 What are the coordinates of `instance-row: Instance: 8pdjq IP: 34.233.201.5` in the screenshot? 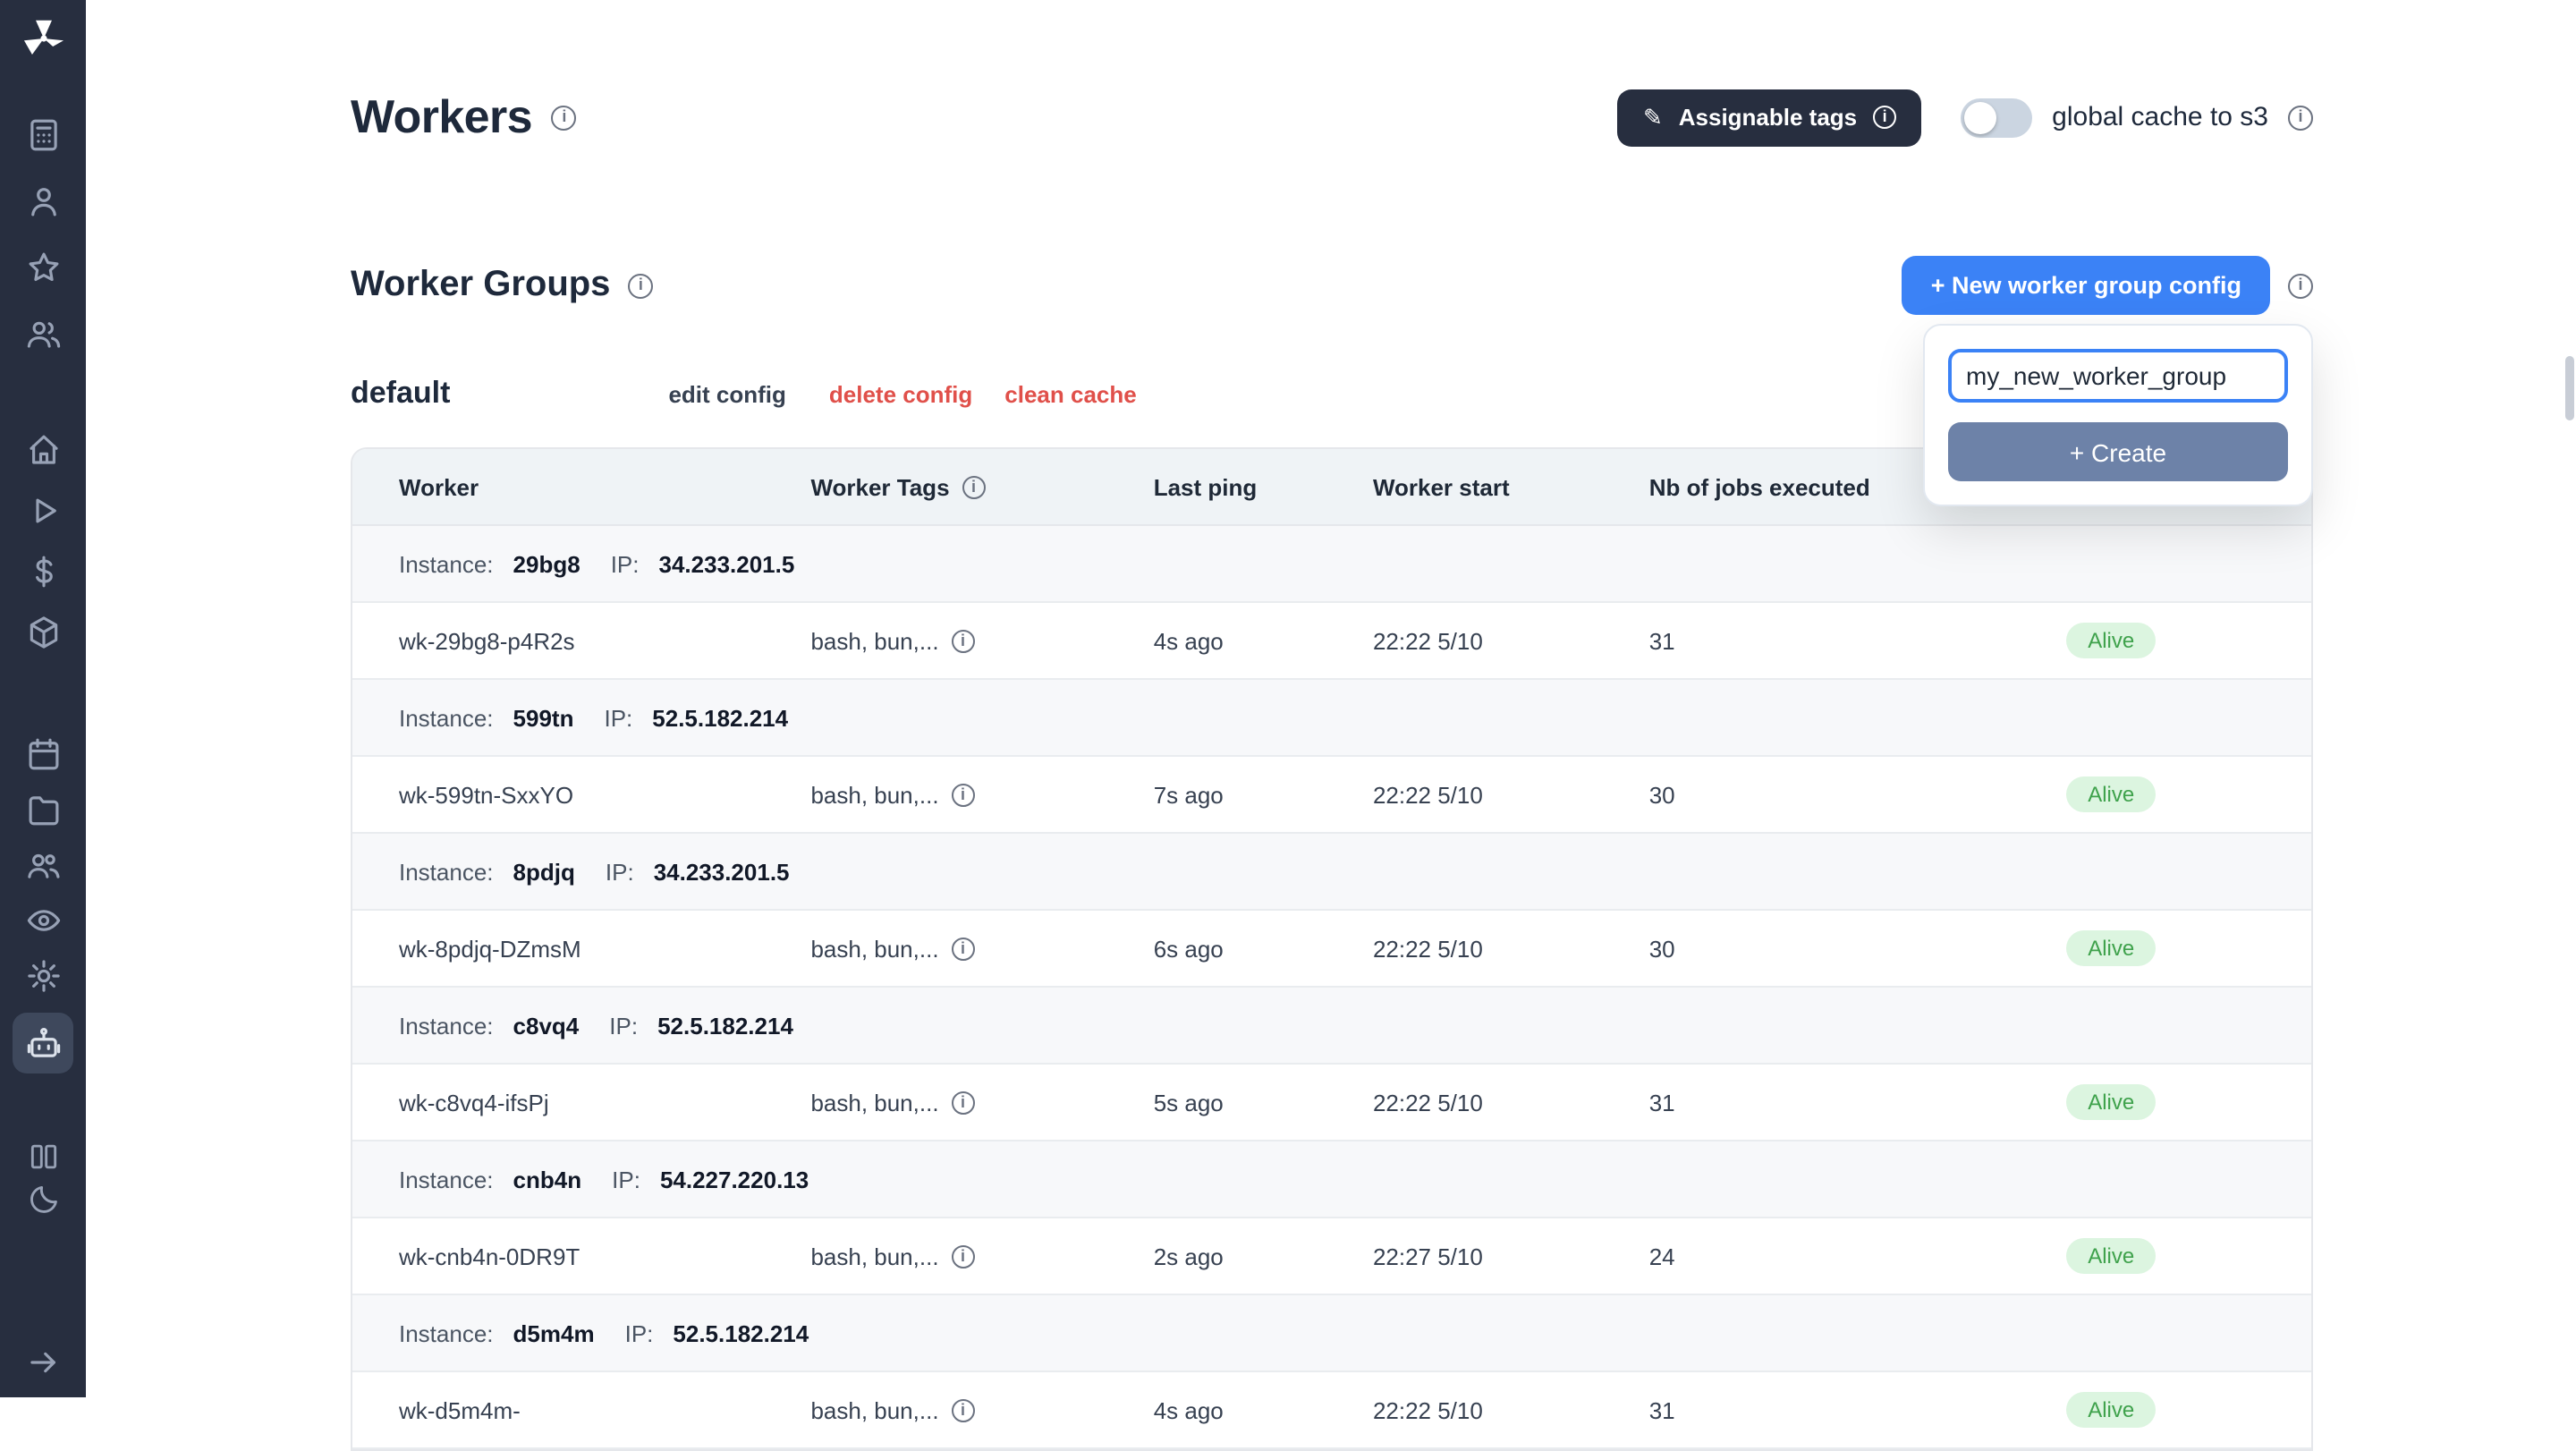 It's located at (1331, 872).